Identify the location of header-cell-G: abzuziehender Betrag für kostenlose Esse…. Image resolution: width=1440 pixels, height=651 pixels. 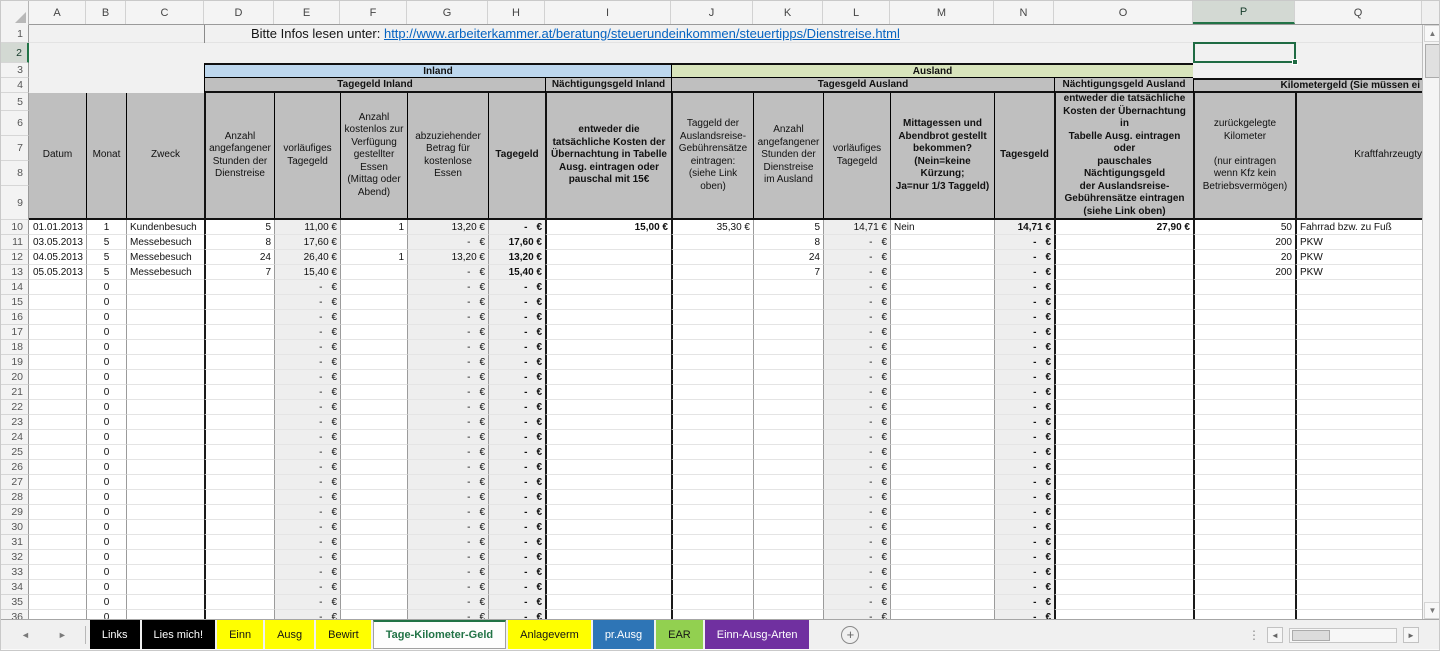
(447, 155).